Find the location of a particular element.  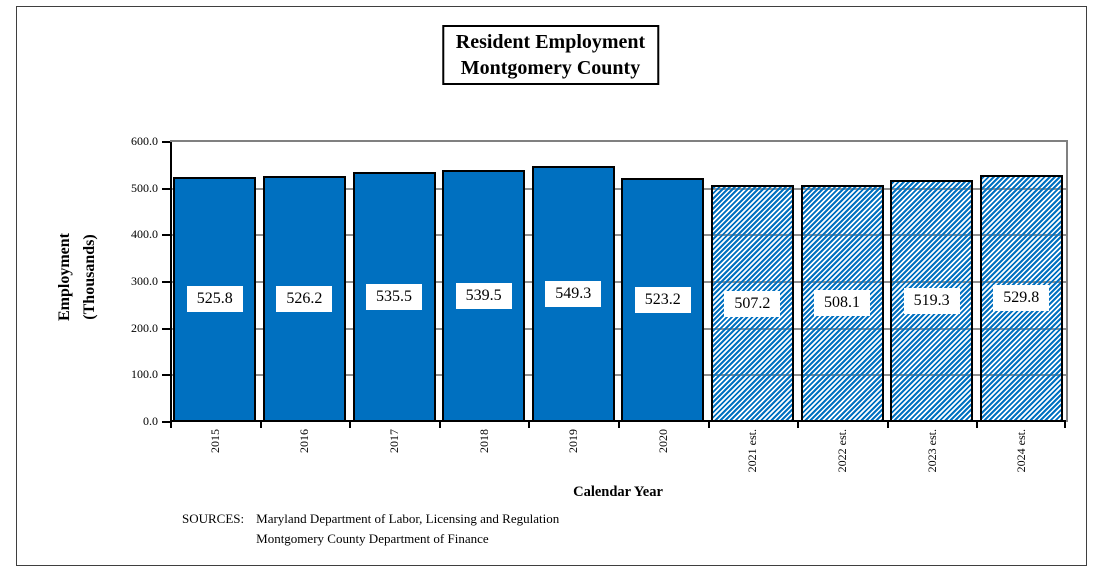

y-tick-label: 300.0 is located at coordinates (144, 281).